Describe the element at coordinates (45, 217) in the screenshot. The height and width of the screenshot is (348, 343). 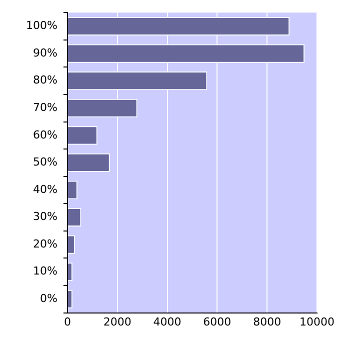
I see `y-tick-label: 30%` at that location.